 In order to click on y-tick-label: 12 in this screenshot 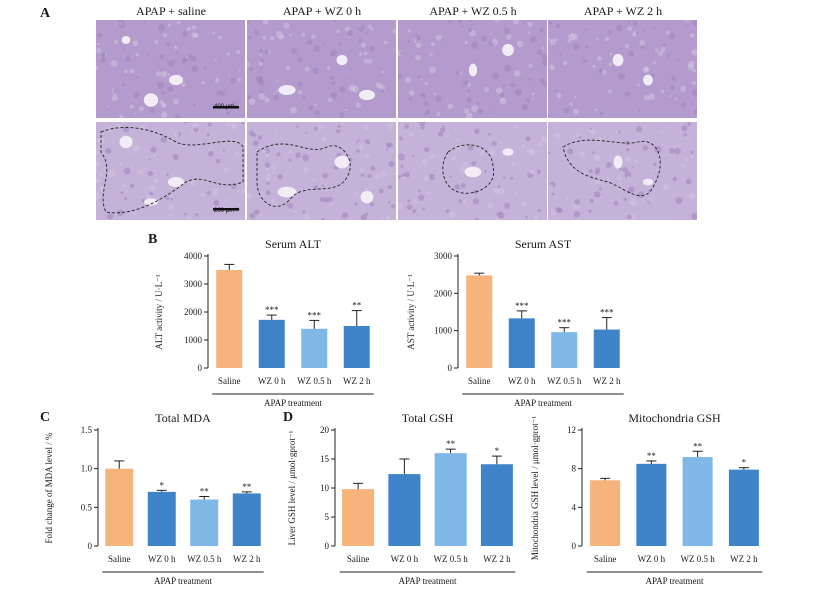, I will do `click(571, 430)`.